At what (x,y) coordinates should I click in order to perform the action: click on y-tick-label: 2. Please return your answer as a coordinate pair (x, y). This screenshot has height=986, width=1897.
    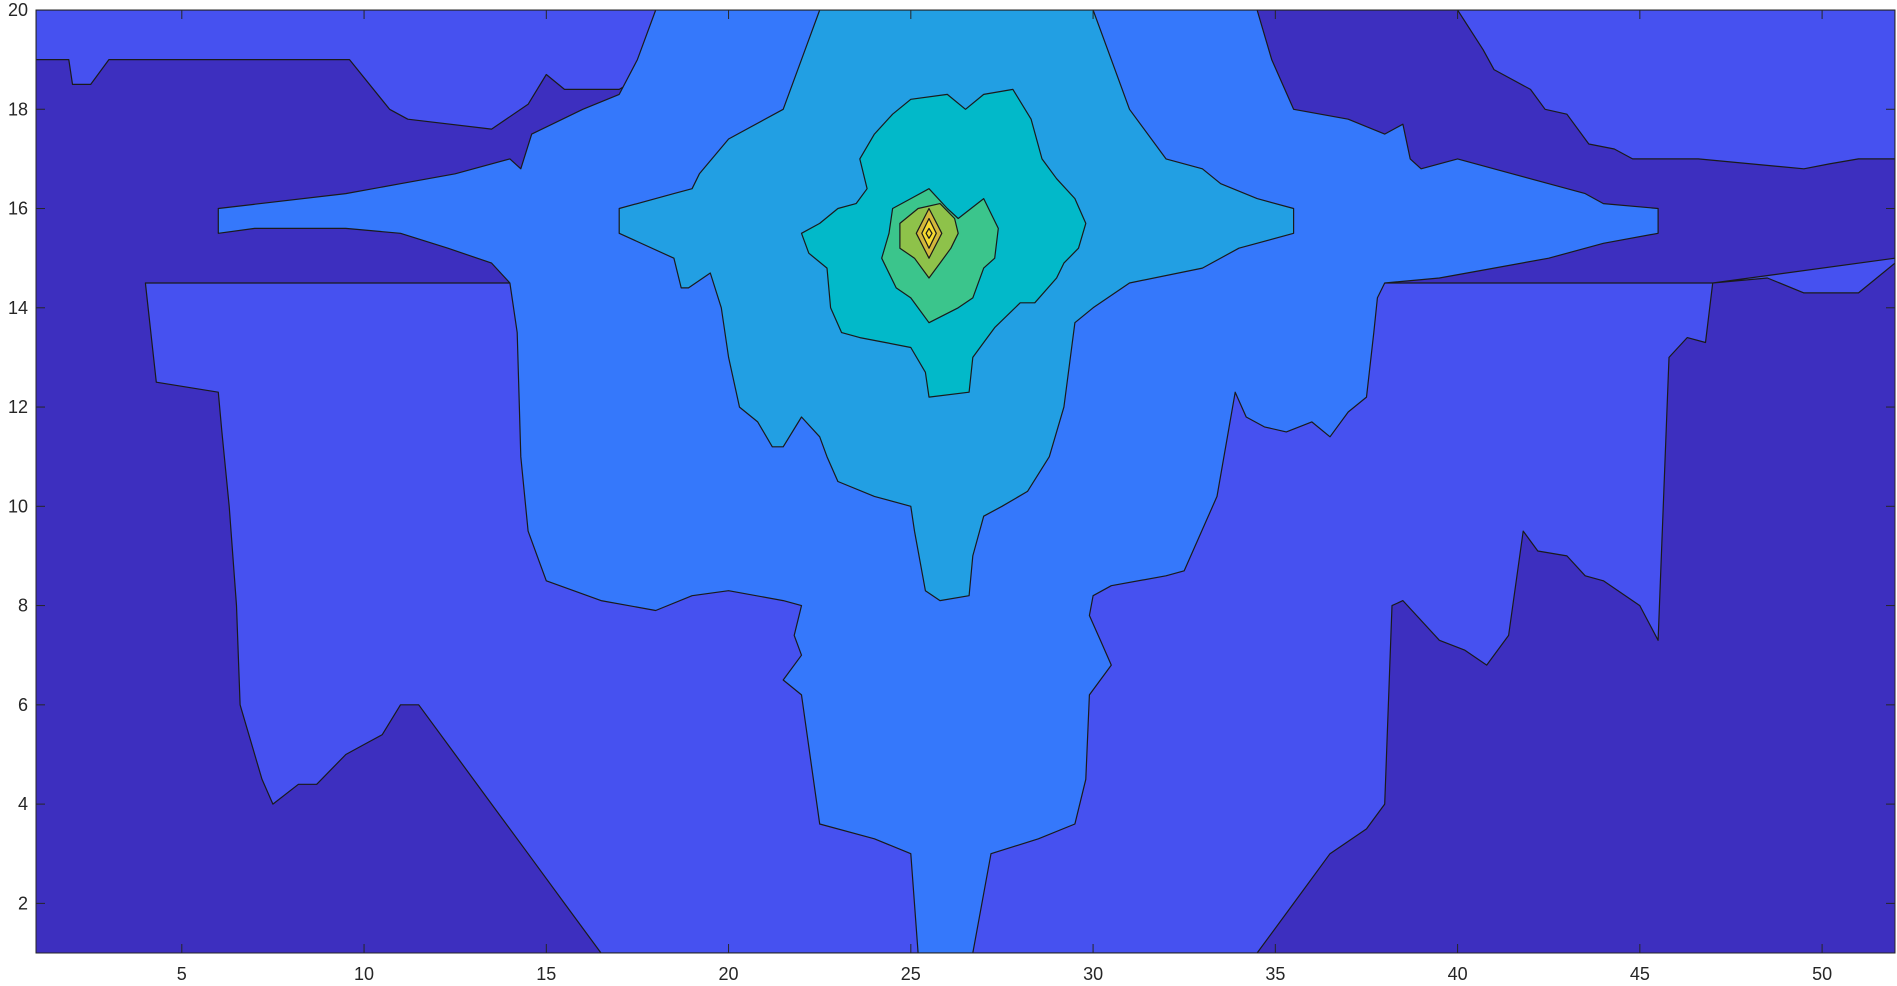
    Looking at the image, I should click on (23, 903).